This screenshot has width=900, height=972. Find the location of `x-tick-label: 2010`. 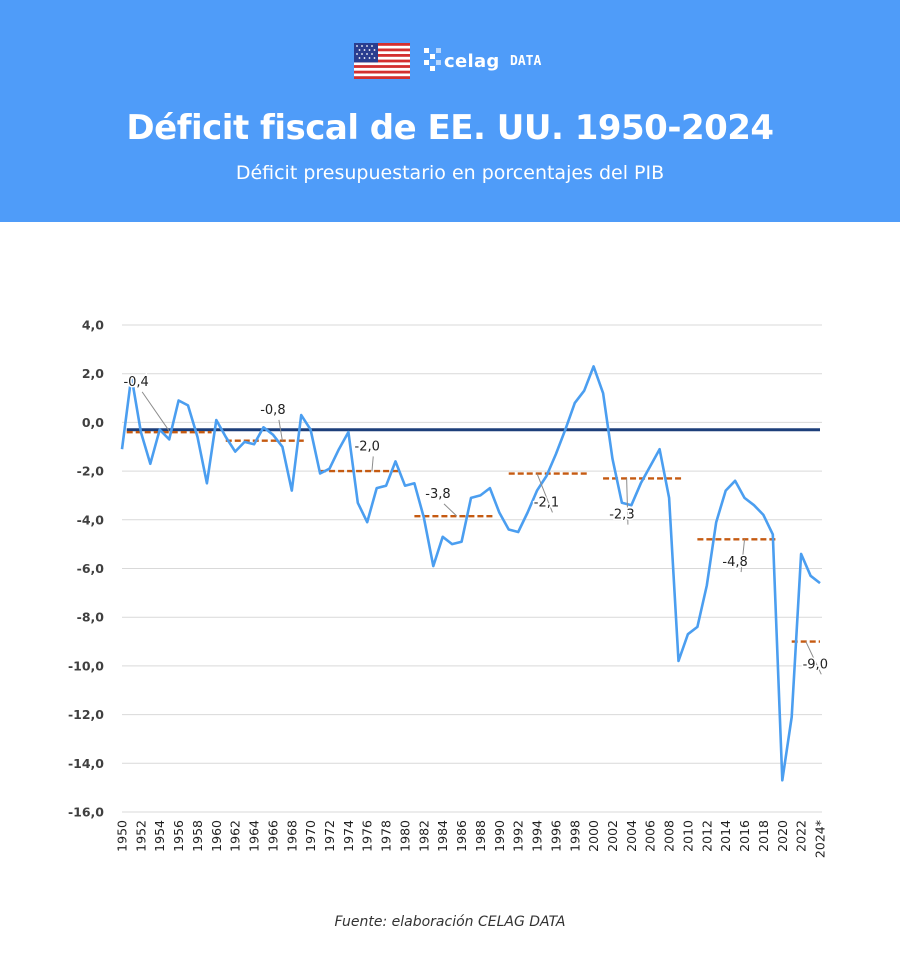

x-tick-label: 2010 is located at coordinates (687, 836).